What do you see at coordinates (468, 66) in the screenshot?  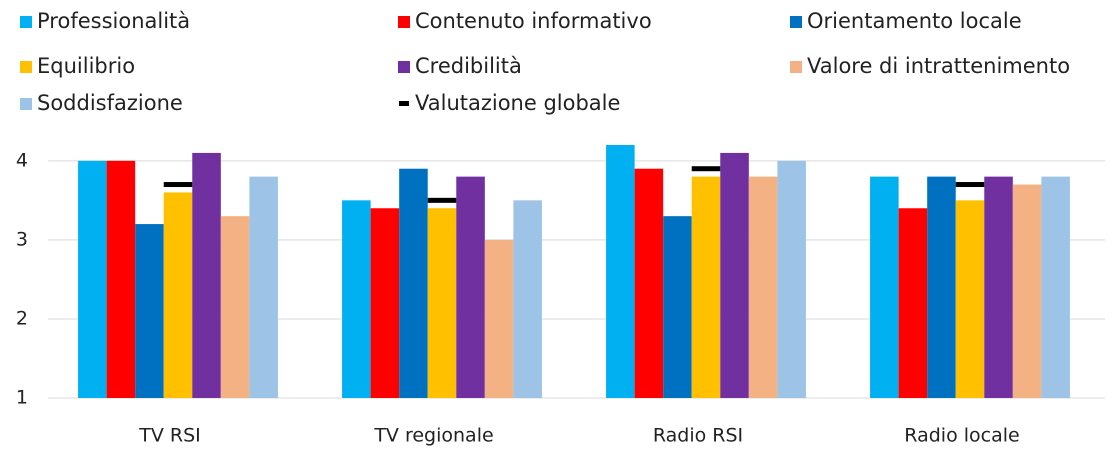 I see `legend-label: Credibilità` at bounding box center [468, 66].